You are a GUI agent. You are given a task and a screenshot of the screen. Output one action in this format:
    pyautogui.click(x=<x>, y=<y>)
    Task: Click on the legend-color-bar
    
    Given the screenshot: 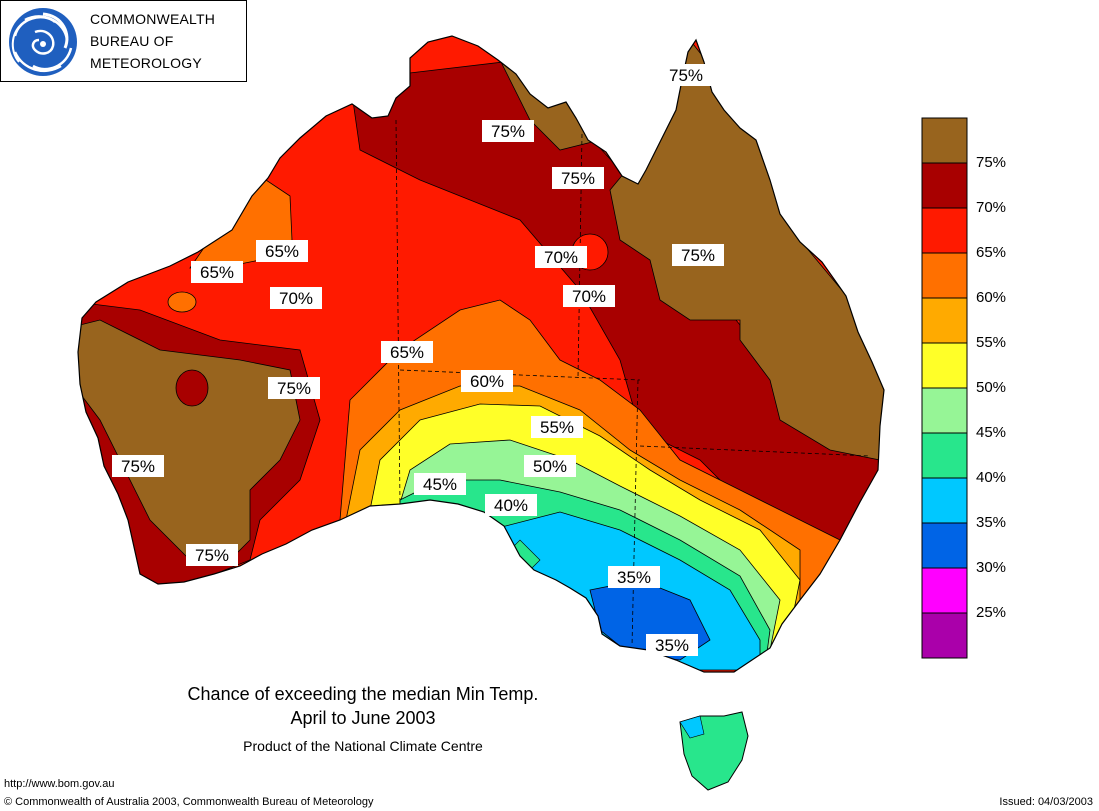 What is the action you would take?
    pyautogui.click(x=944, y=388)
    